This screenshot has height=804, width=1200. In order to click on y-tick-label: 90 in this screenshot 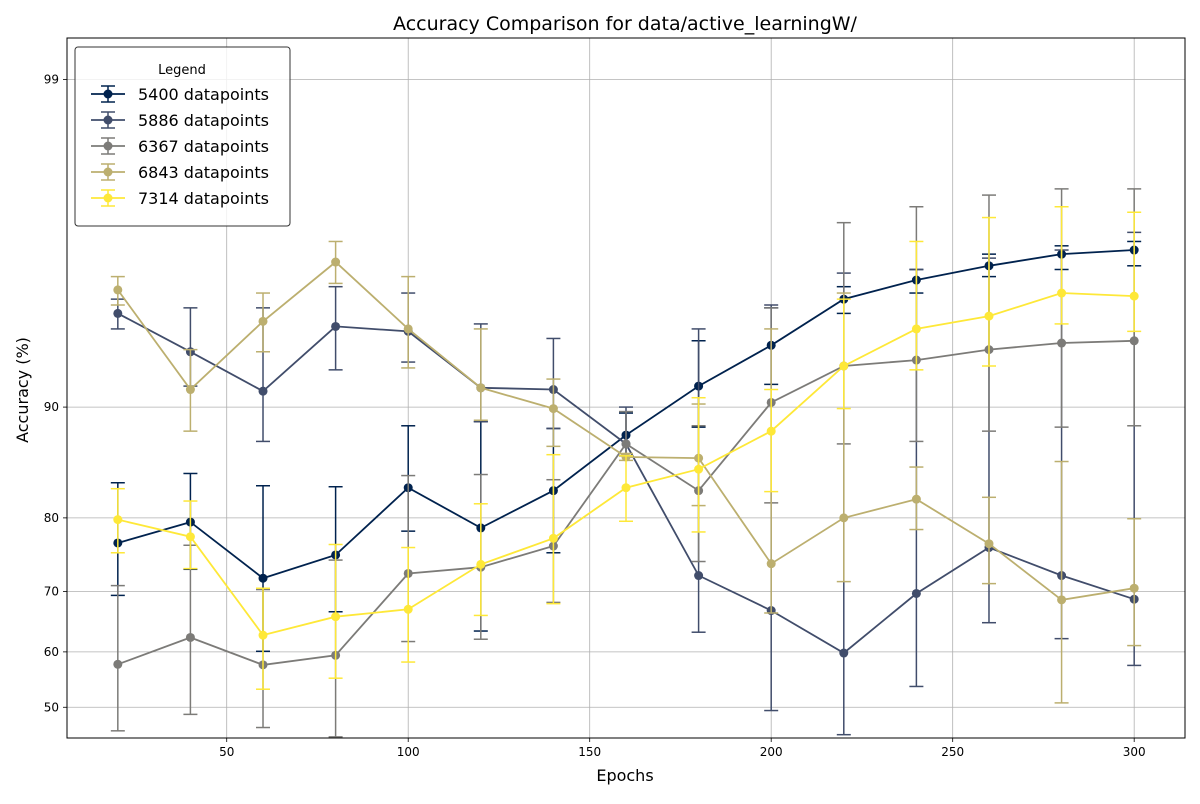, I will do `click(51, 407)`.